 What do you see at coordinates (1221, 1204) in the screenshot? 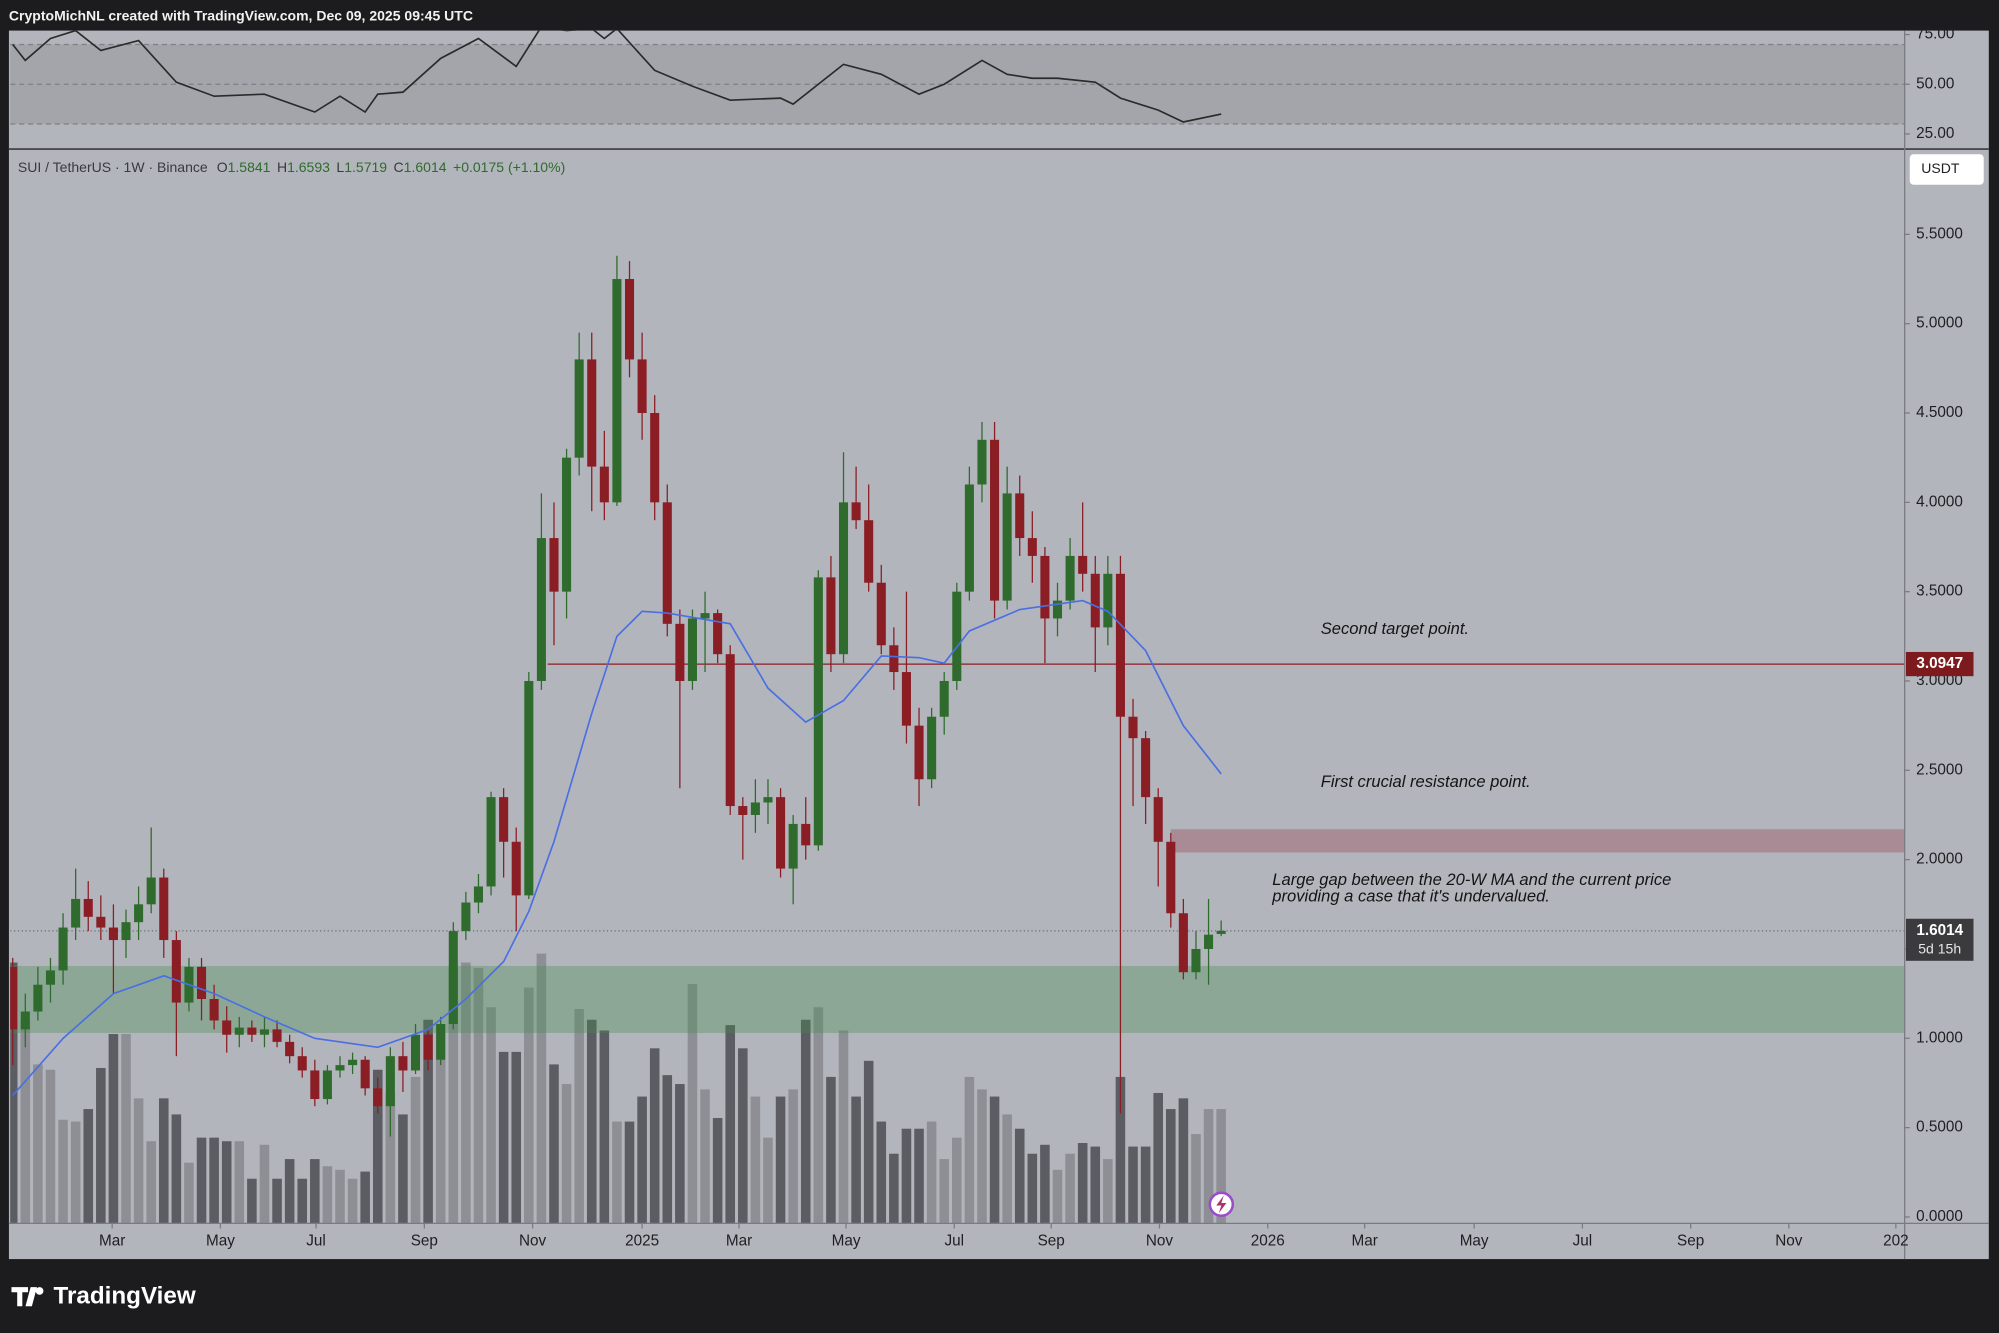
I see `alert-icon-bolt` at bounding box center [1221, 1204].